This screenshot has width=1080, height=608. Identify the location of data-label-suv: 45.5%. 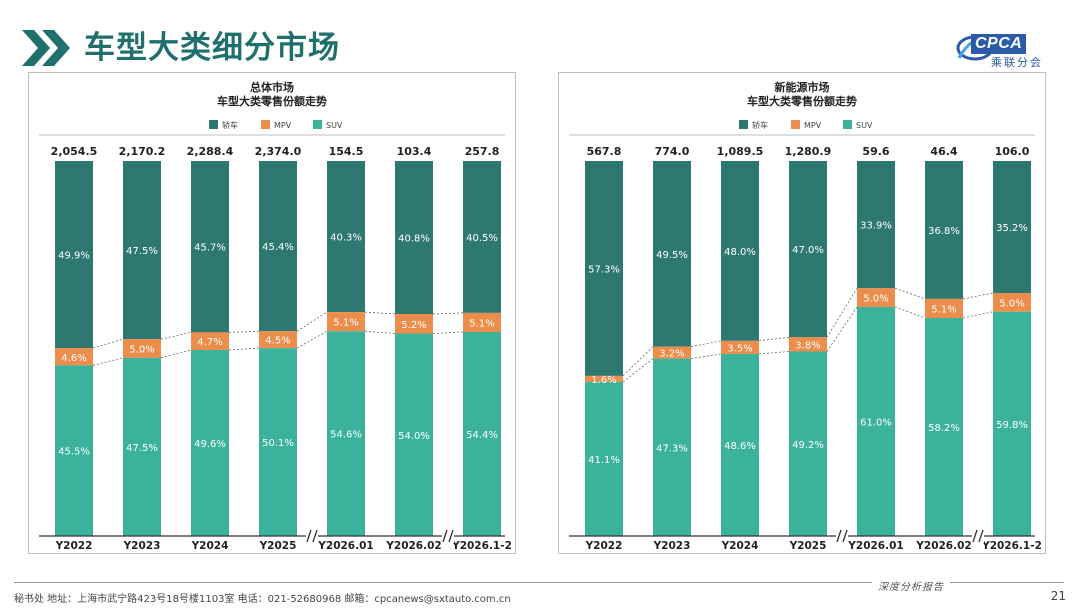
(74, 452).